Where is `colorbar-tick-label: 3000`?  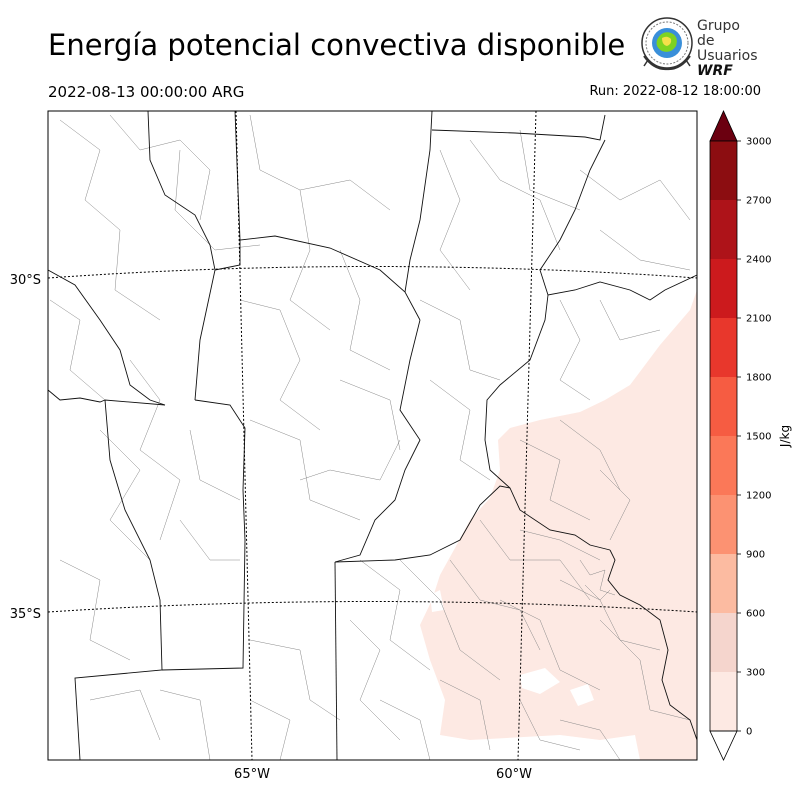 colorbar-tick-label: 3000 is located at coordinates (758, 142).